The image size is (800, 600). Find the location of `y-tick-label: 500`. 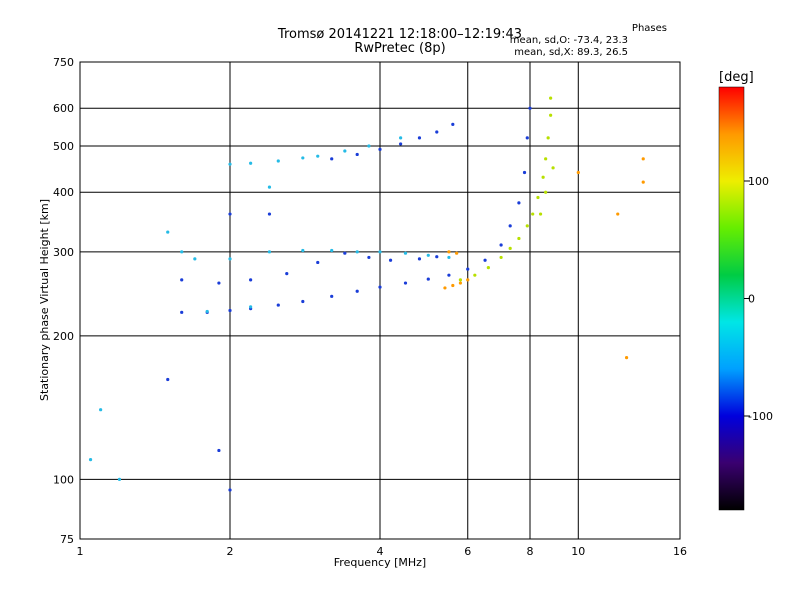

y-tick-label: 500 is located at coordinates (63, 146).